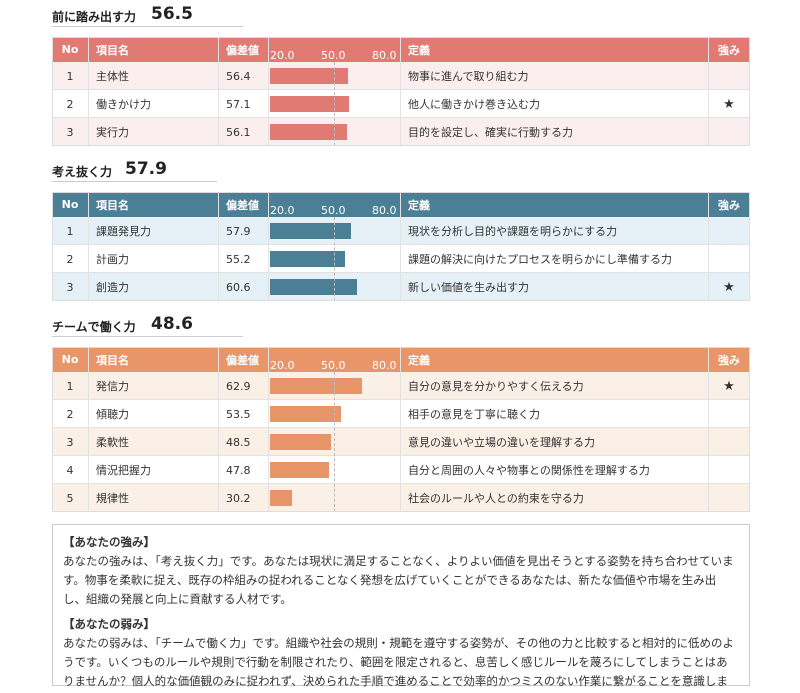  What do you see at coordinates (70, 498) in the screenshot?
I see `cell: 5` at bounding box center [70, 498].